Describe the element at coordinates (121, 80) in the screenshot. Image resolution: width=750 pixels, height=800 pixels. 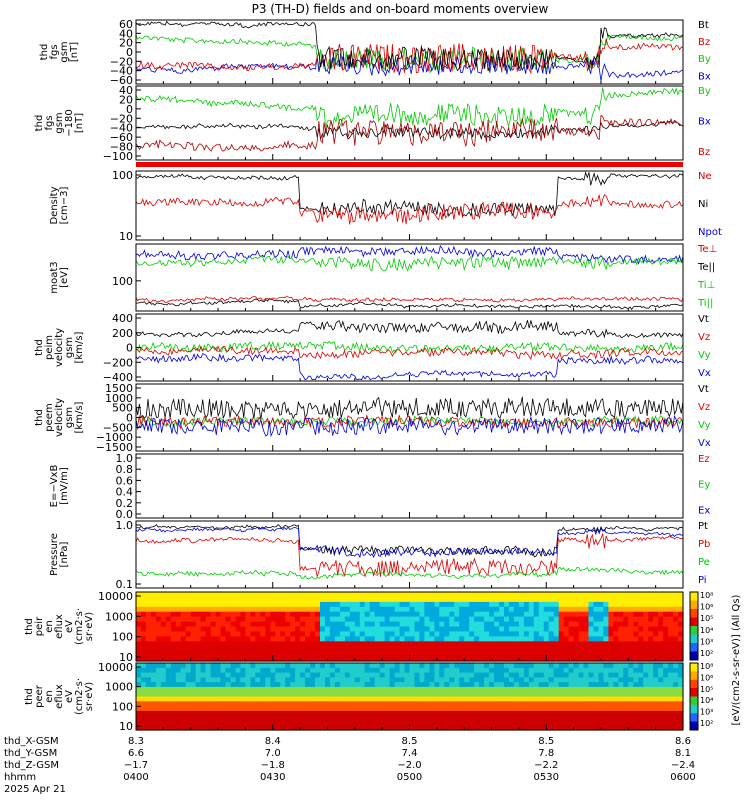
I see `y-tick-label: −60` at that location.